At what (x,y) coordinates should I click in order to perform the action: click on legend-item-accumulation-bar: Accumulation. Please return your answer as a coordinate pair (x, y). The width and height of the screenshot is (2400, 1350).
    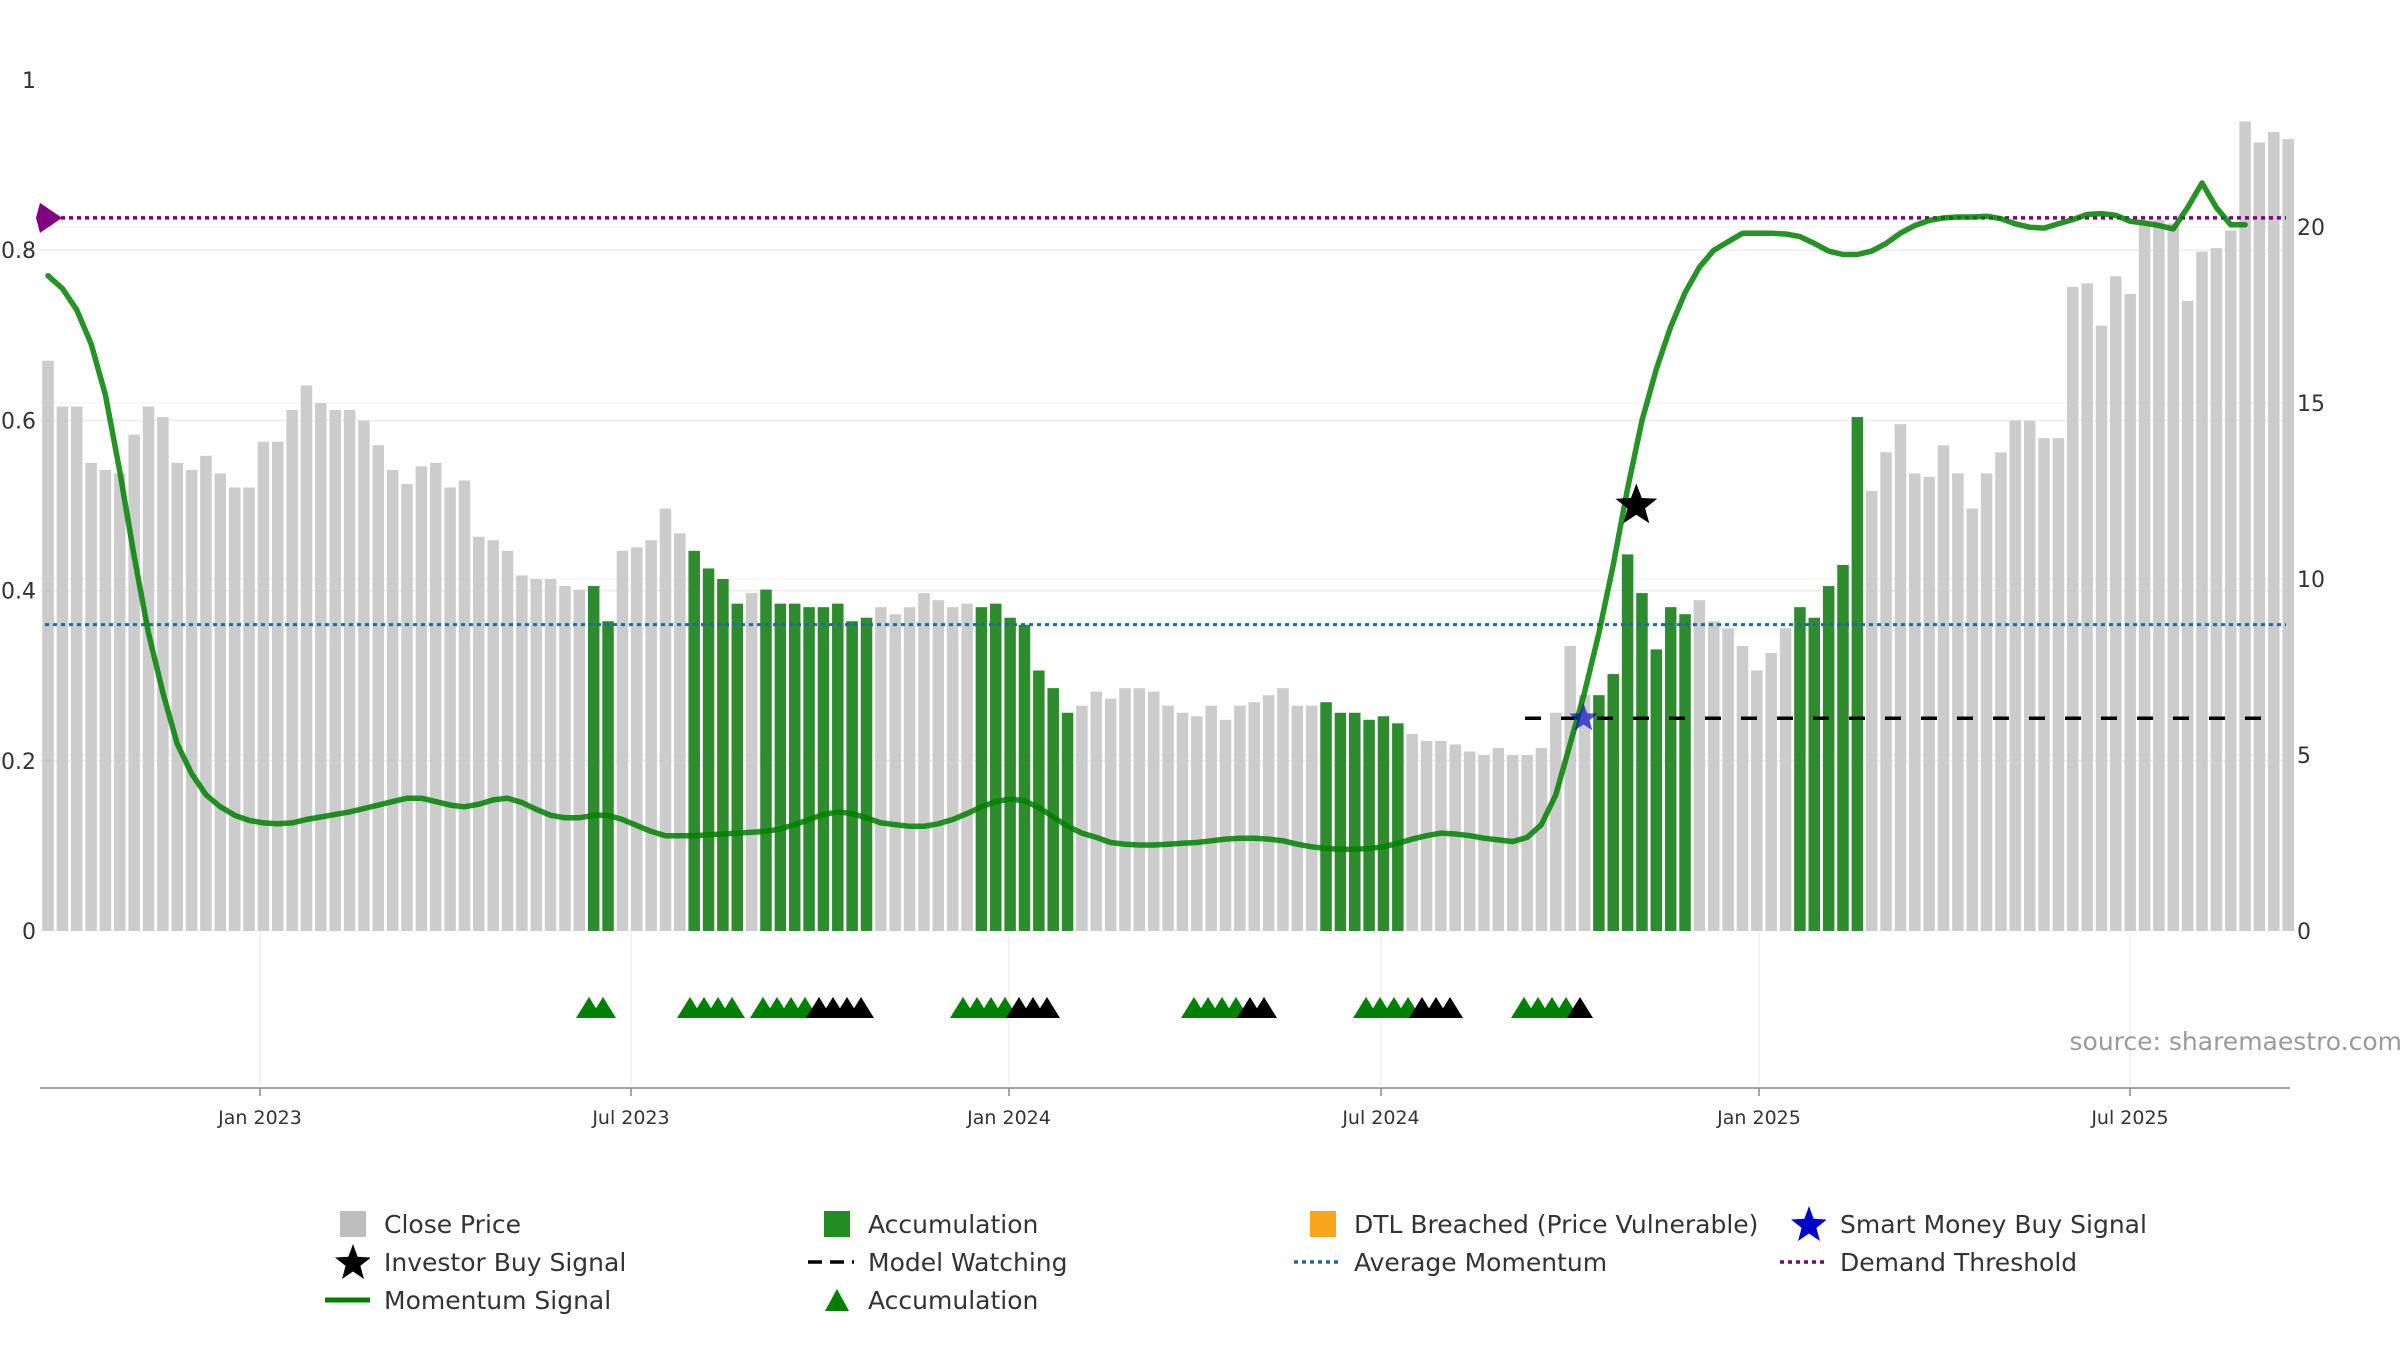
    Looking at the image, I should click on (911, 1224).